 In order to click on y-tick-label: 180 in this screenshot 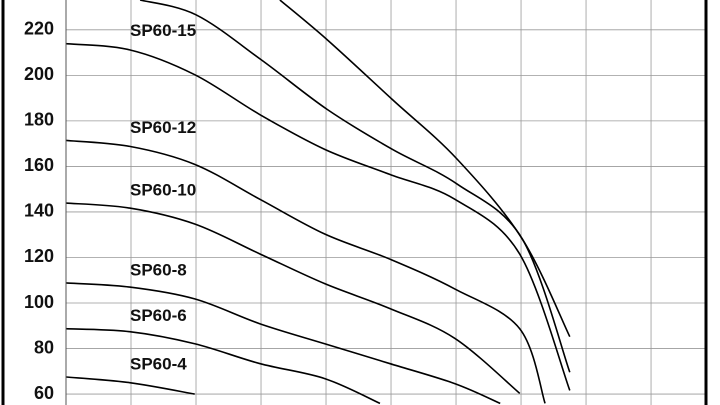, I will do `click(39, 120)`.